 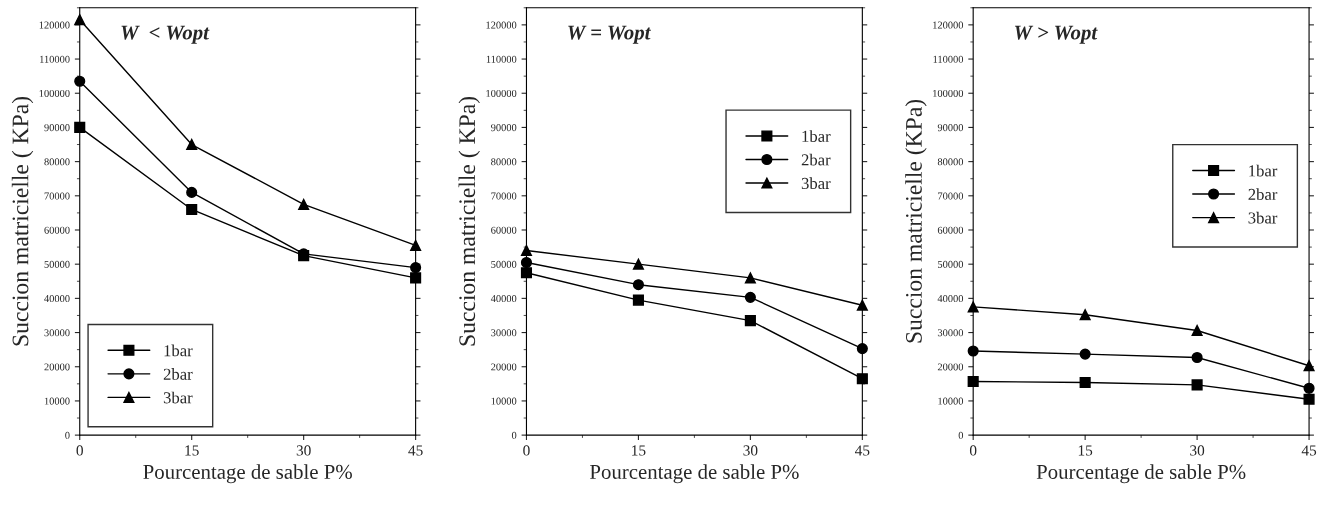 I want to click on y-axis-title: Succion matricielle (KPa), so click(x=916, y=221).